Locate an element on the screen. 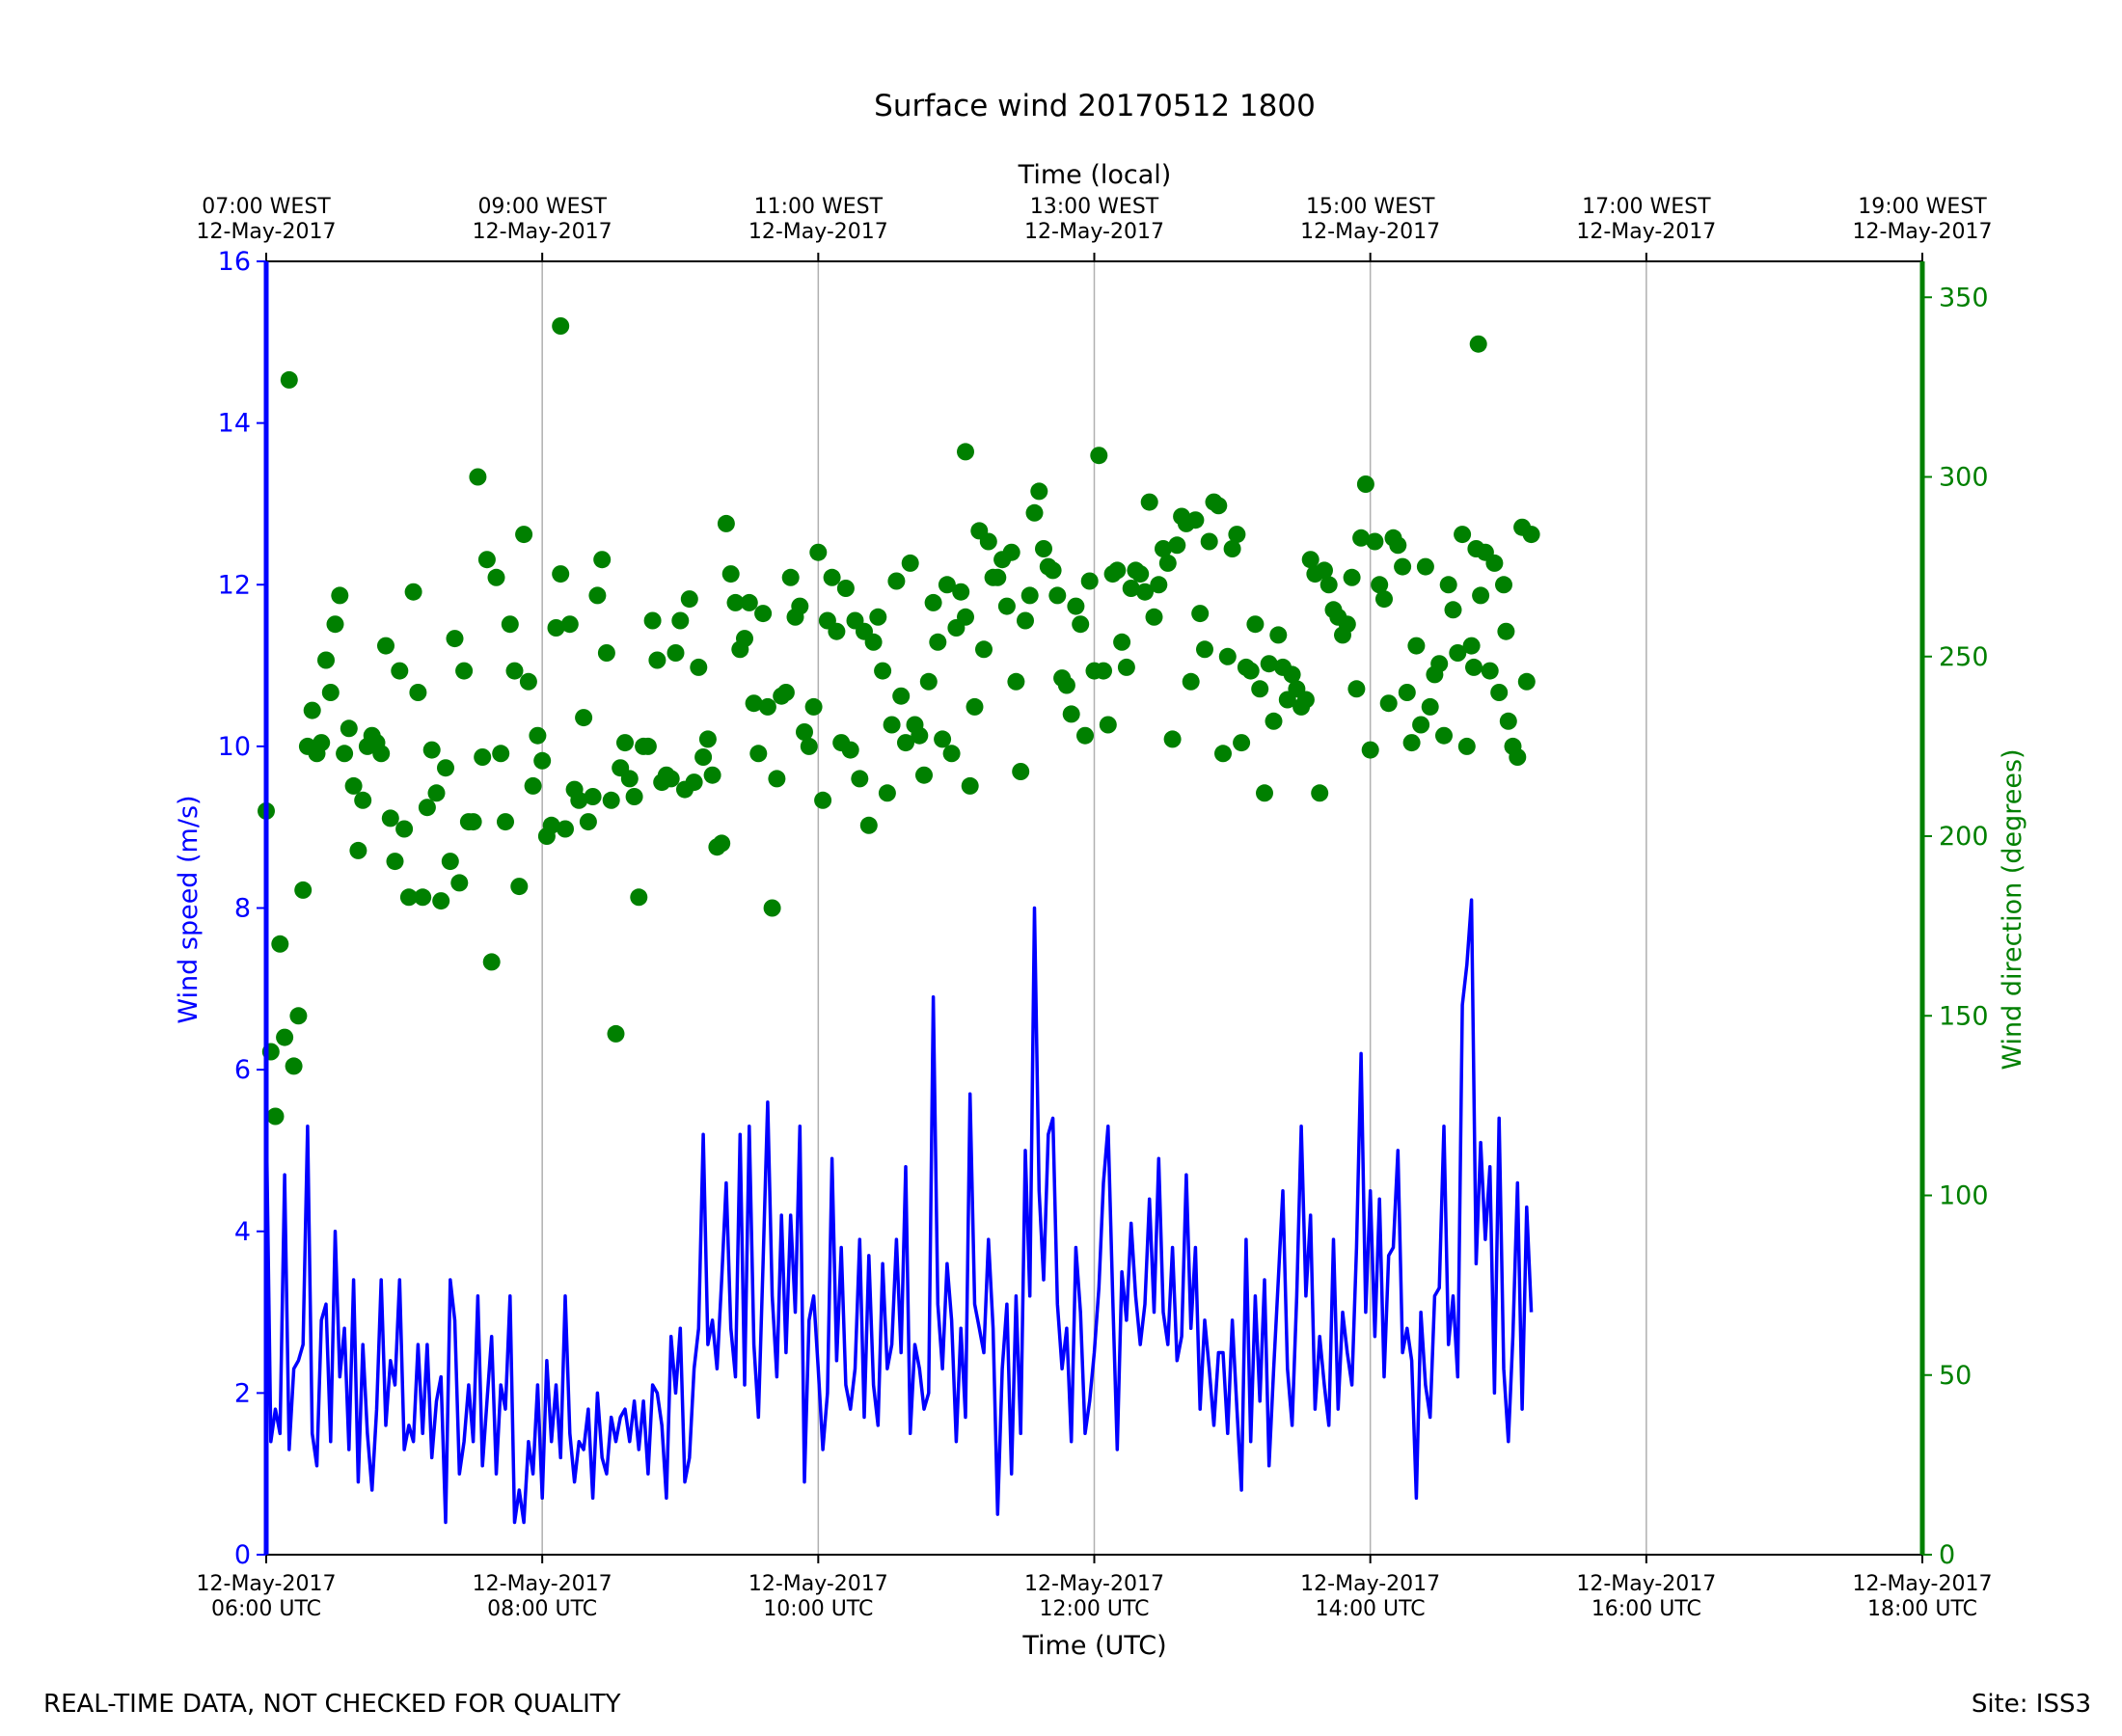  x-tick-time: 06:00 UTC is located at coordinates (266, 1609).